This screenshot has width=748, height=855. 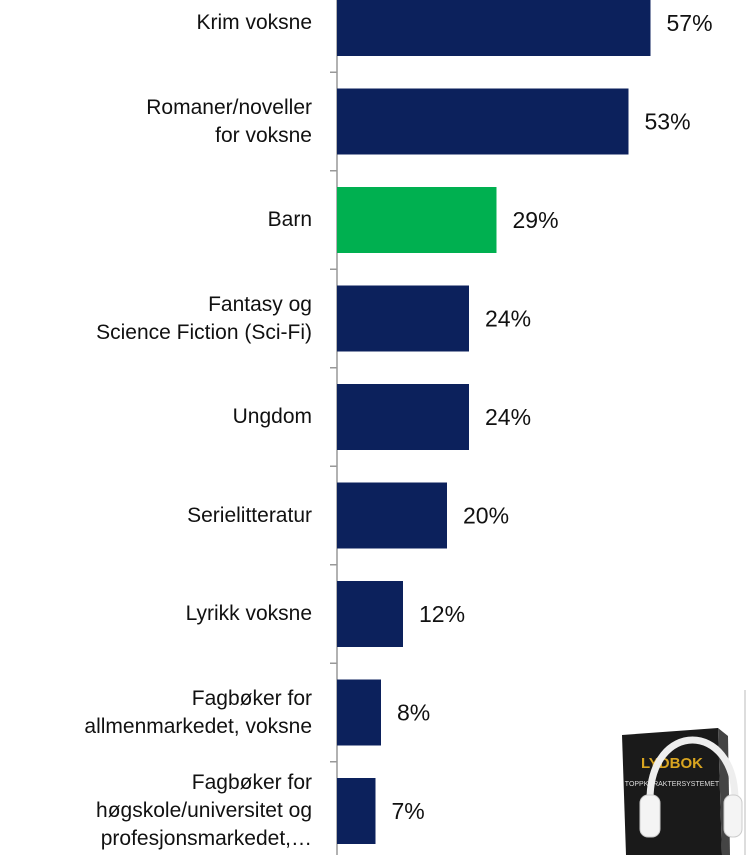 I want to click on value-label: 29%, so click(x=536, y=220).